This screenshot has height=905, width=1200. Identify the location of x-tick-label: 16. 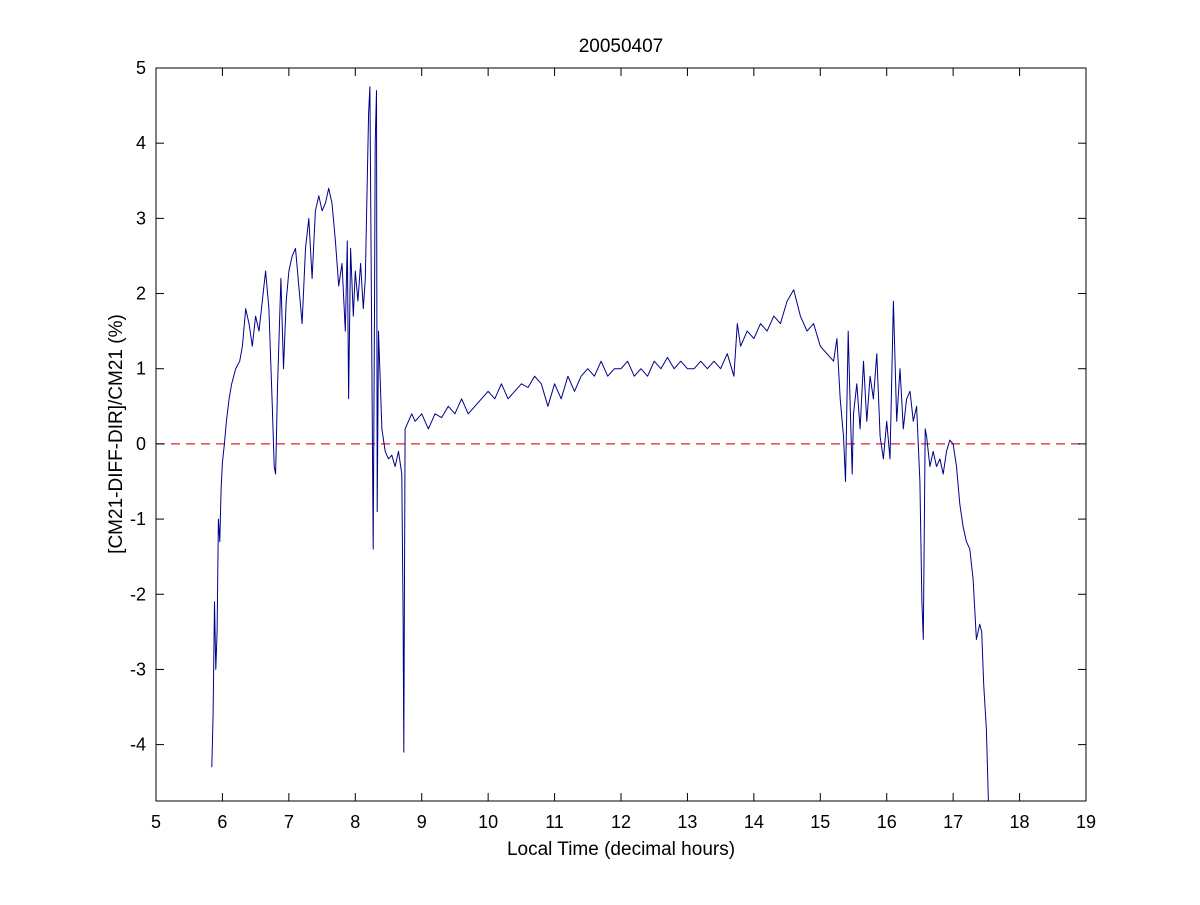
(887, 822).